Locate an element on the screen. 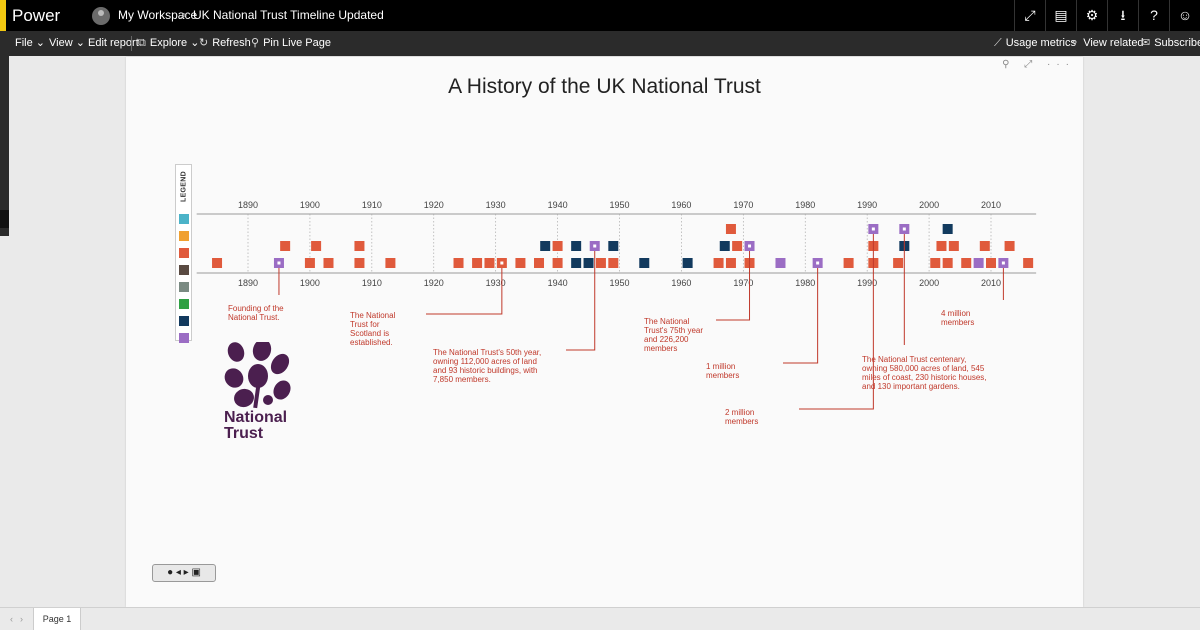 The image size is (1200, 630). app-brand: Power BI is located at coordinates (39, 28).